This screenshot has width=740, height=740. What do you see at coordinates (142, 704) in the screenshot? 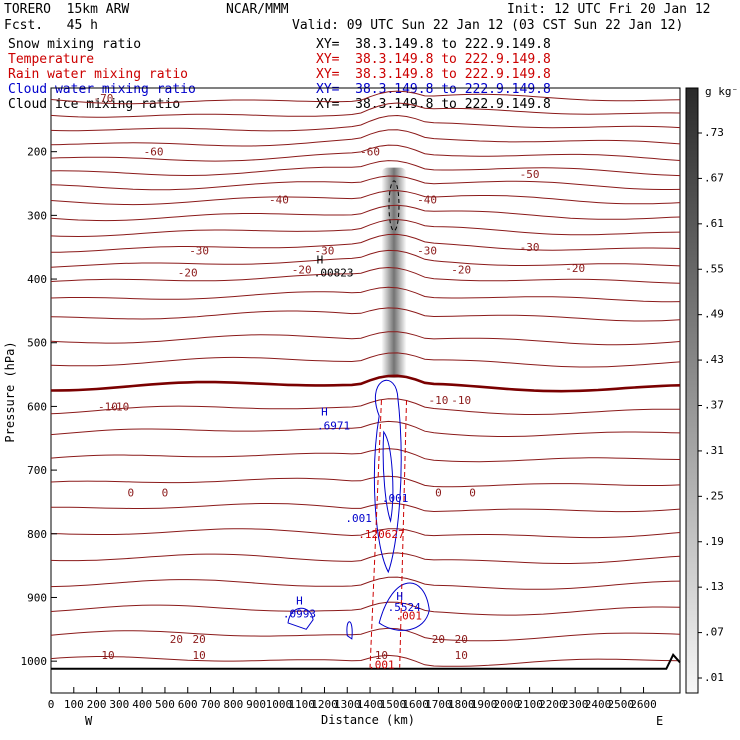
I see `x-tick-label: 400` at bounding box center [142, 704].